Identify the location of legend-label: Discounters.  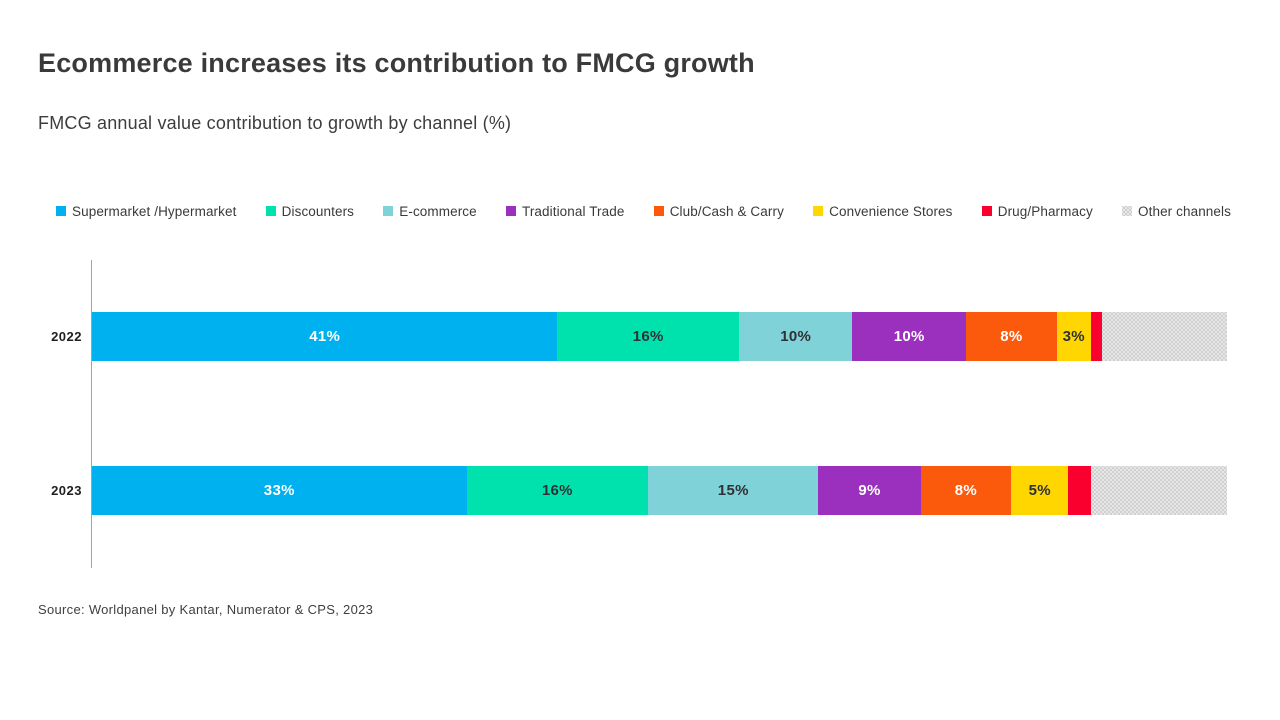
(318, 211).